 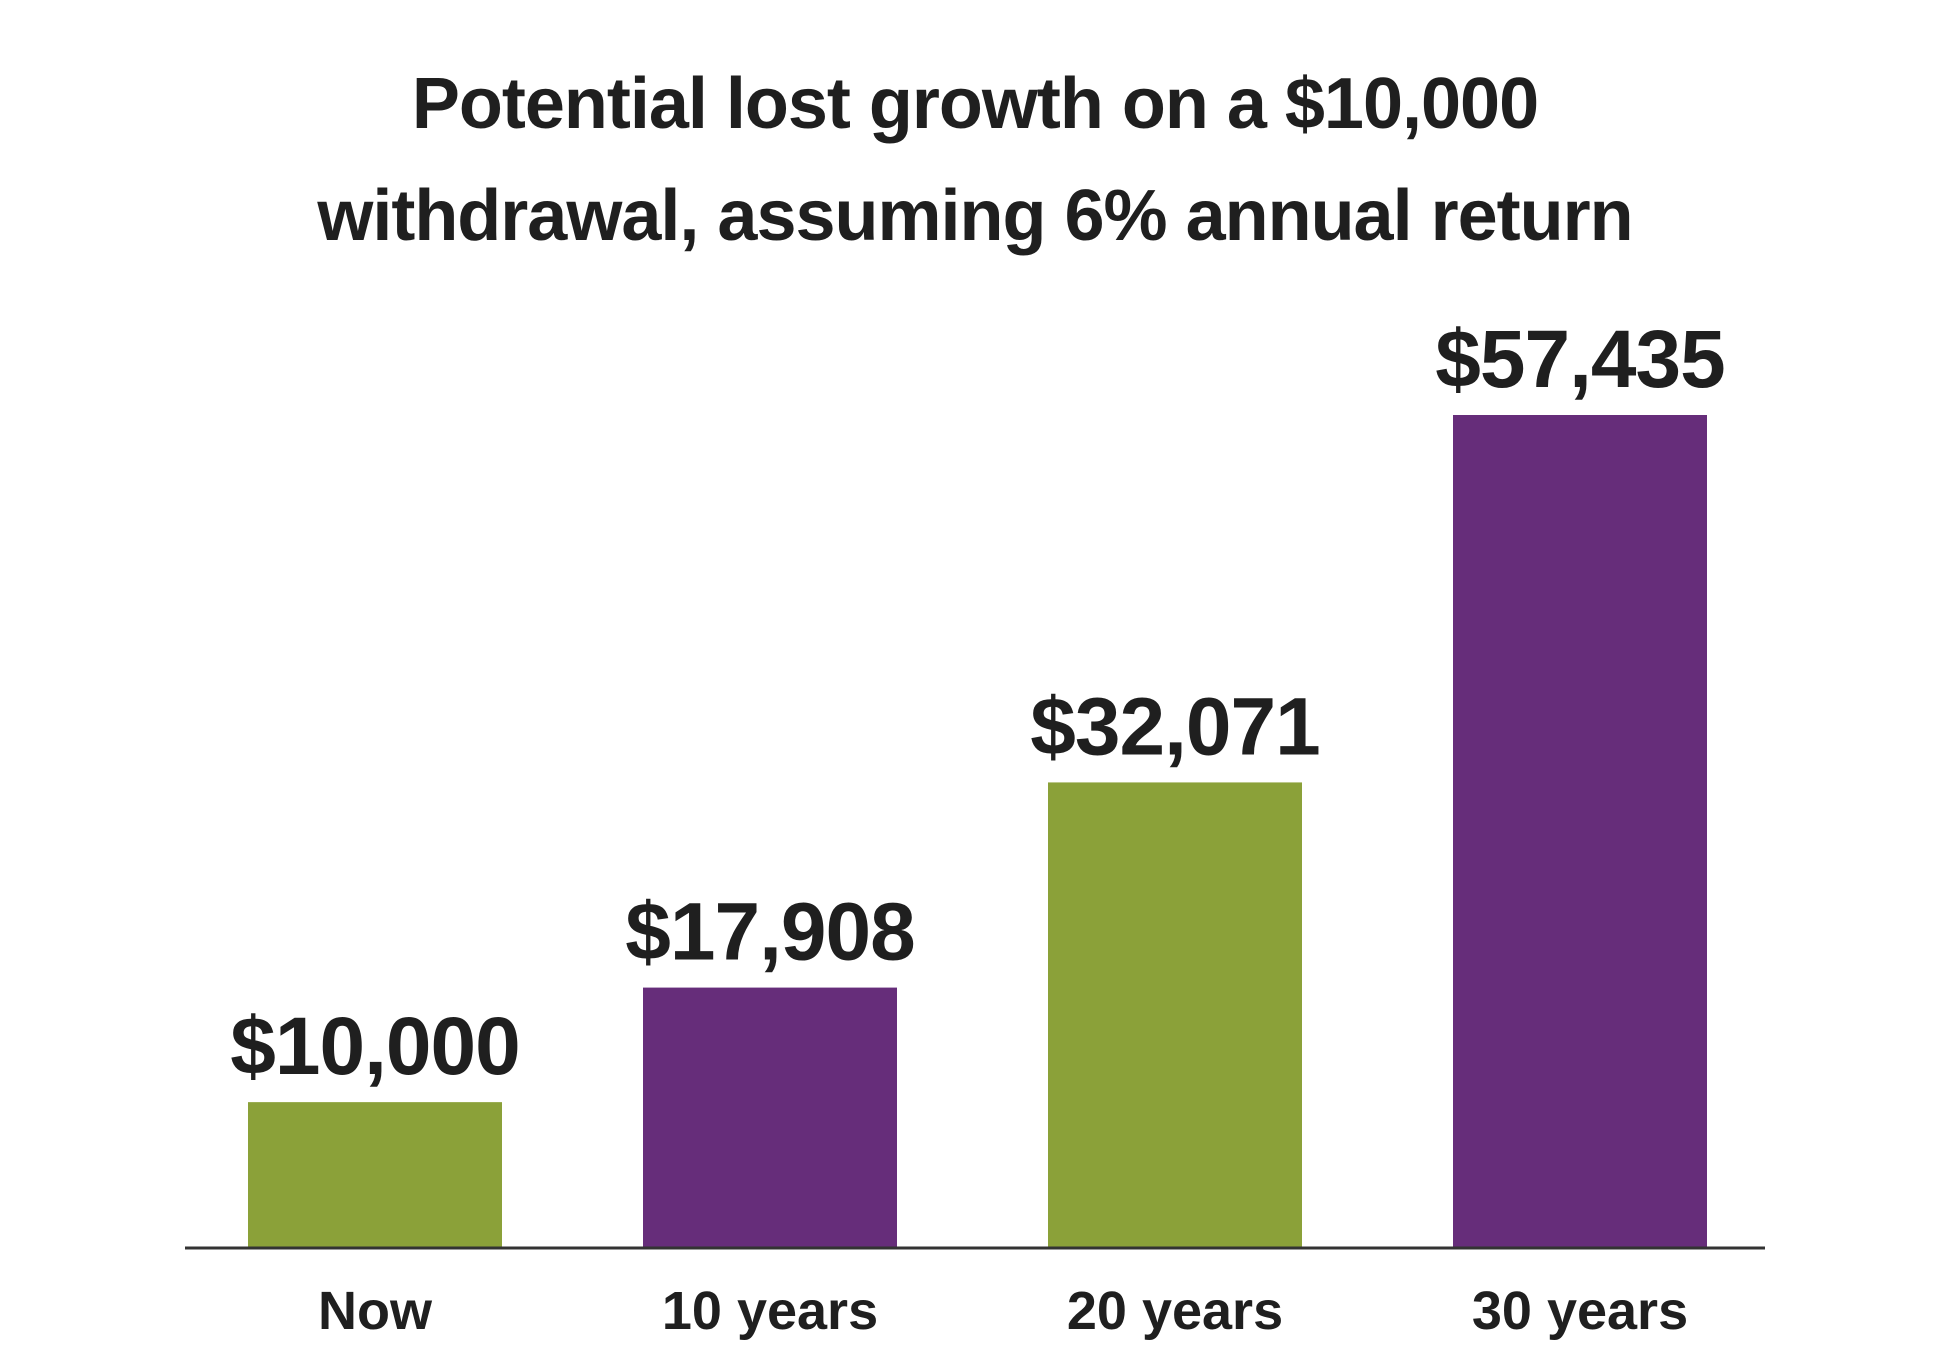 I want to click on x-tick-label-4: 30 years, so click(x=1580, y=1311).